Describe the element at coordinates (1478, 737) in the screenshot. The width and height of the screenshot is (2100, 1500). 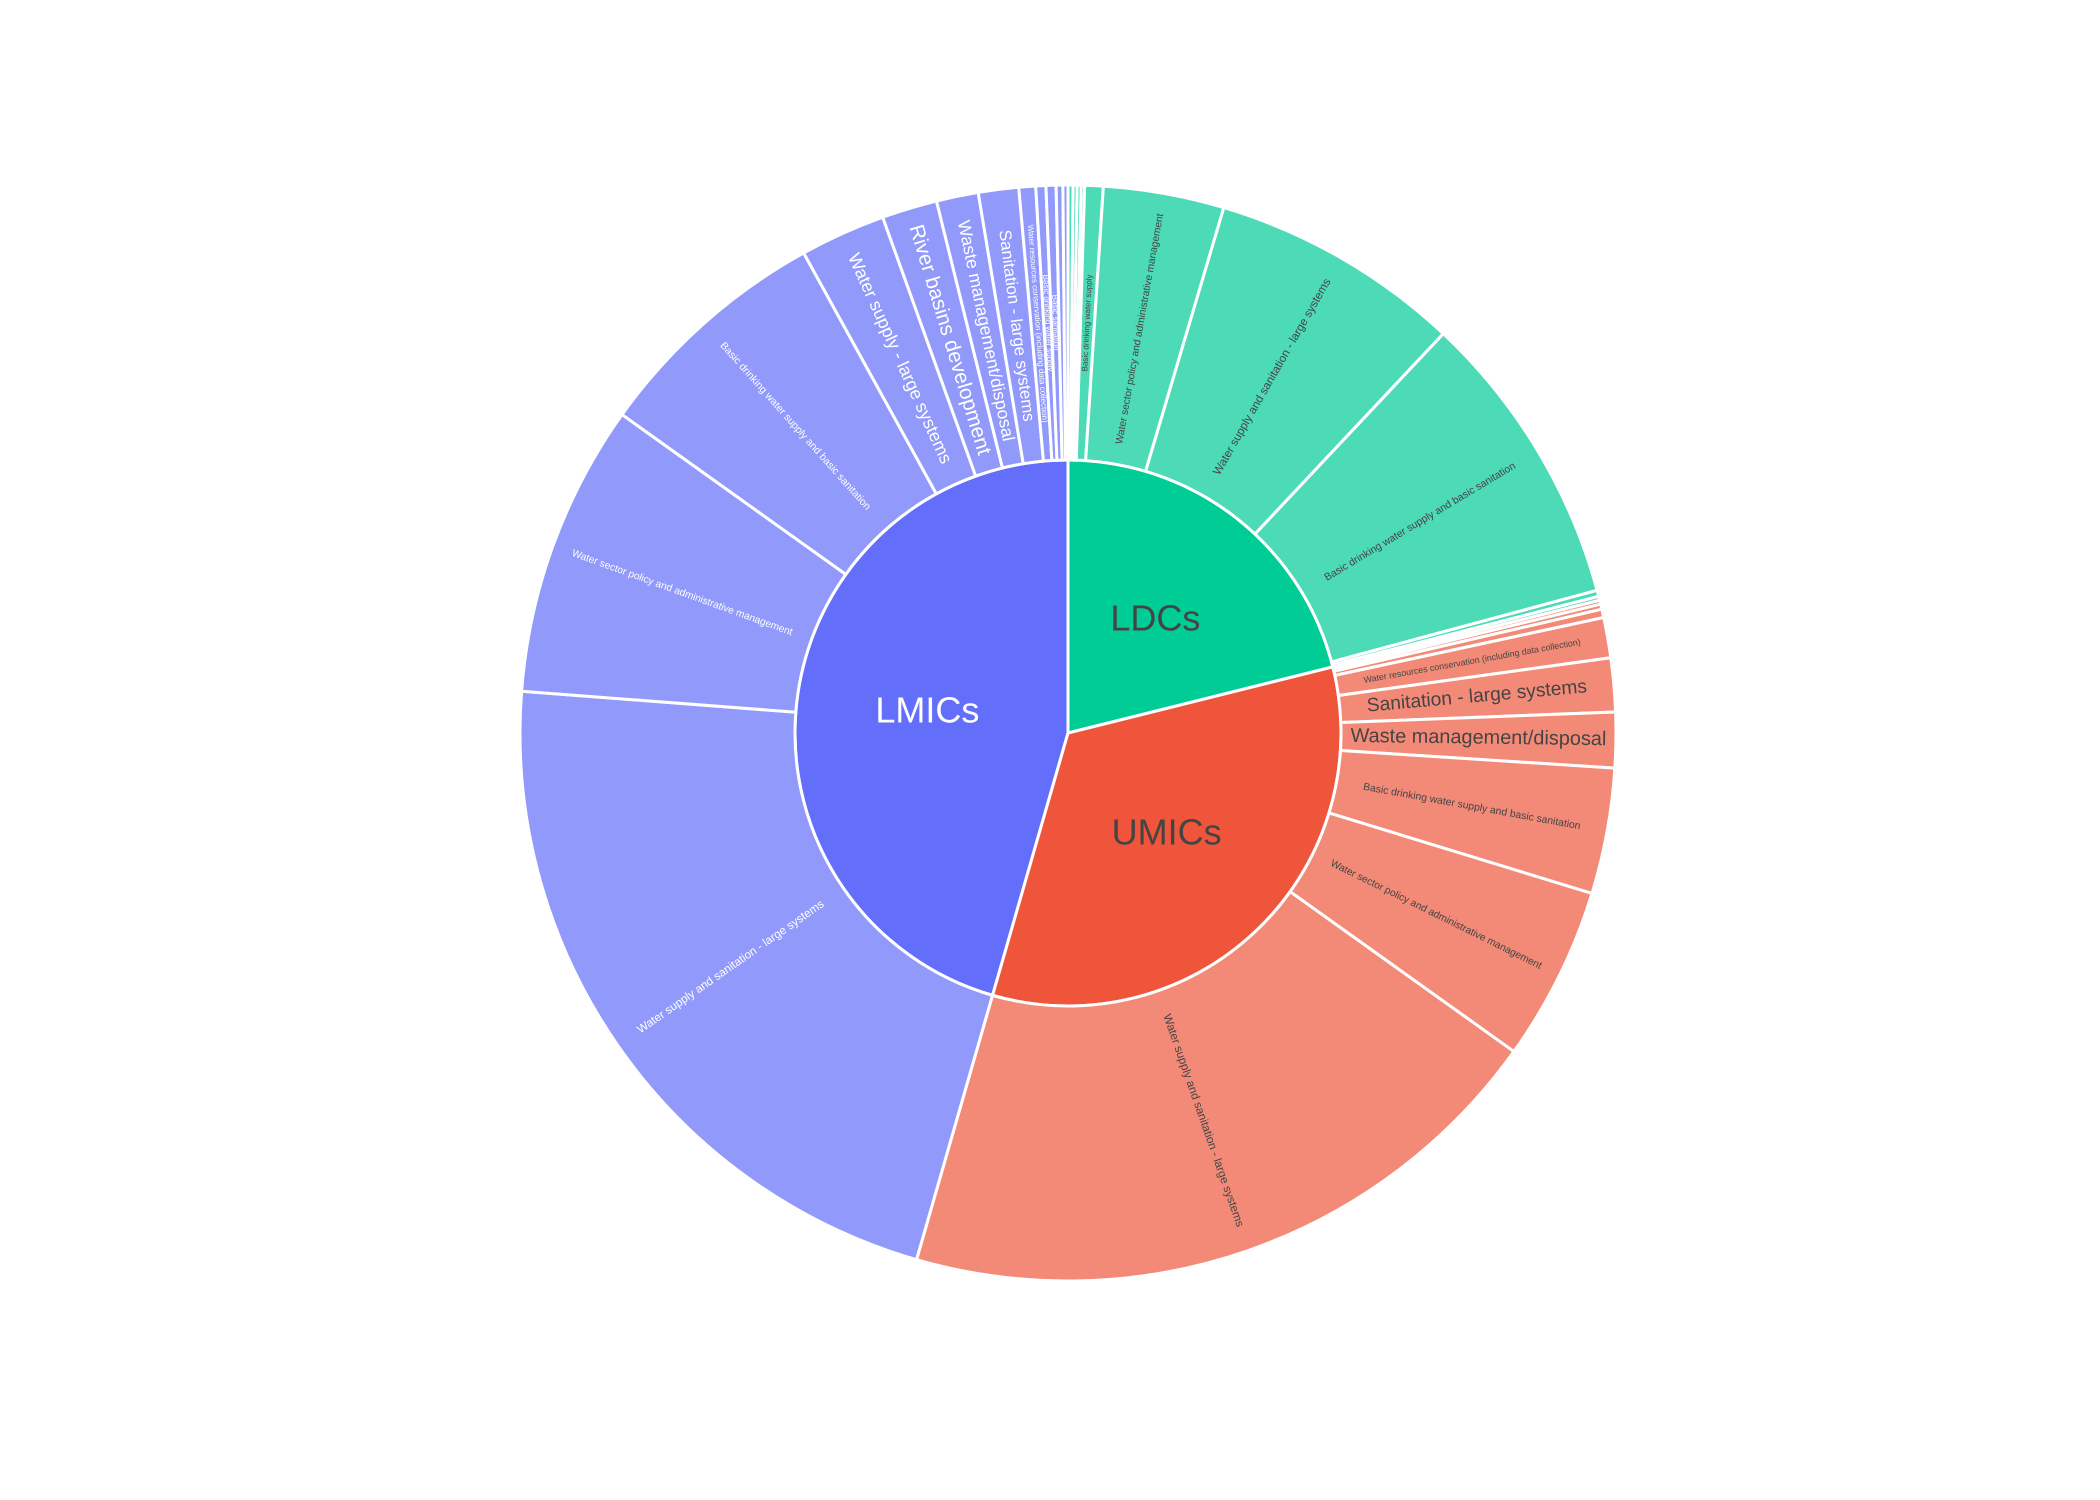
I see `outer-label-umics-5: Waste management/disposal` at that location.